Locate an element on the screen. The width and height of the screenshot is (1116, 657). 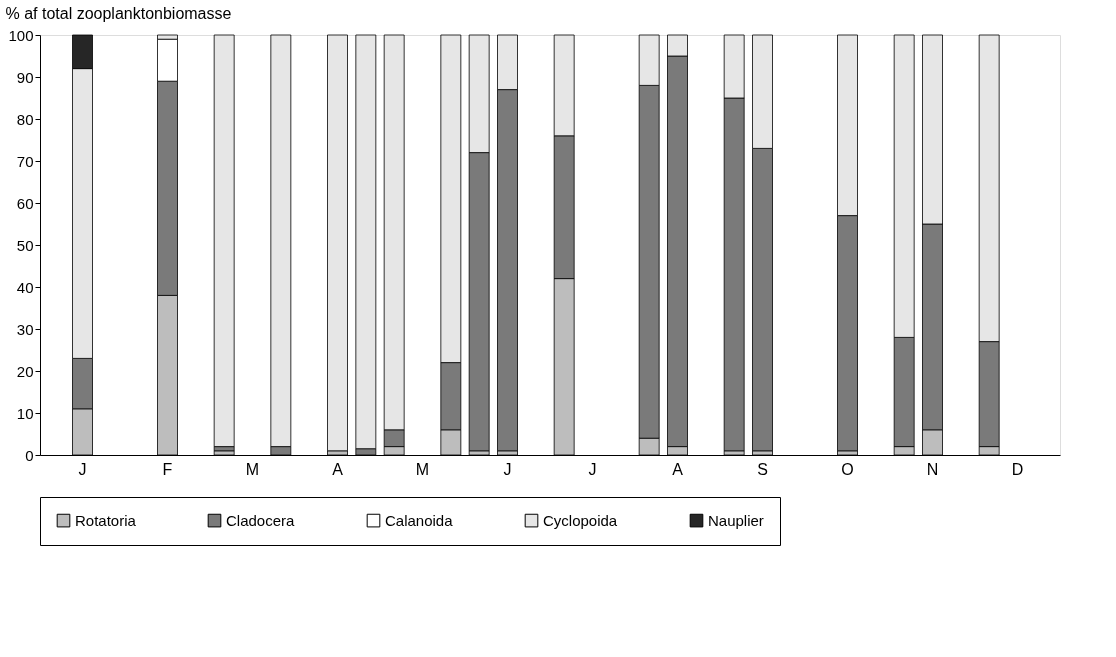
y-tick-label: 0 is located at coordinates (29, 455).